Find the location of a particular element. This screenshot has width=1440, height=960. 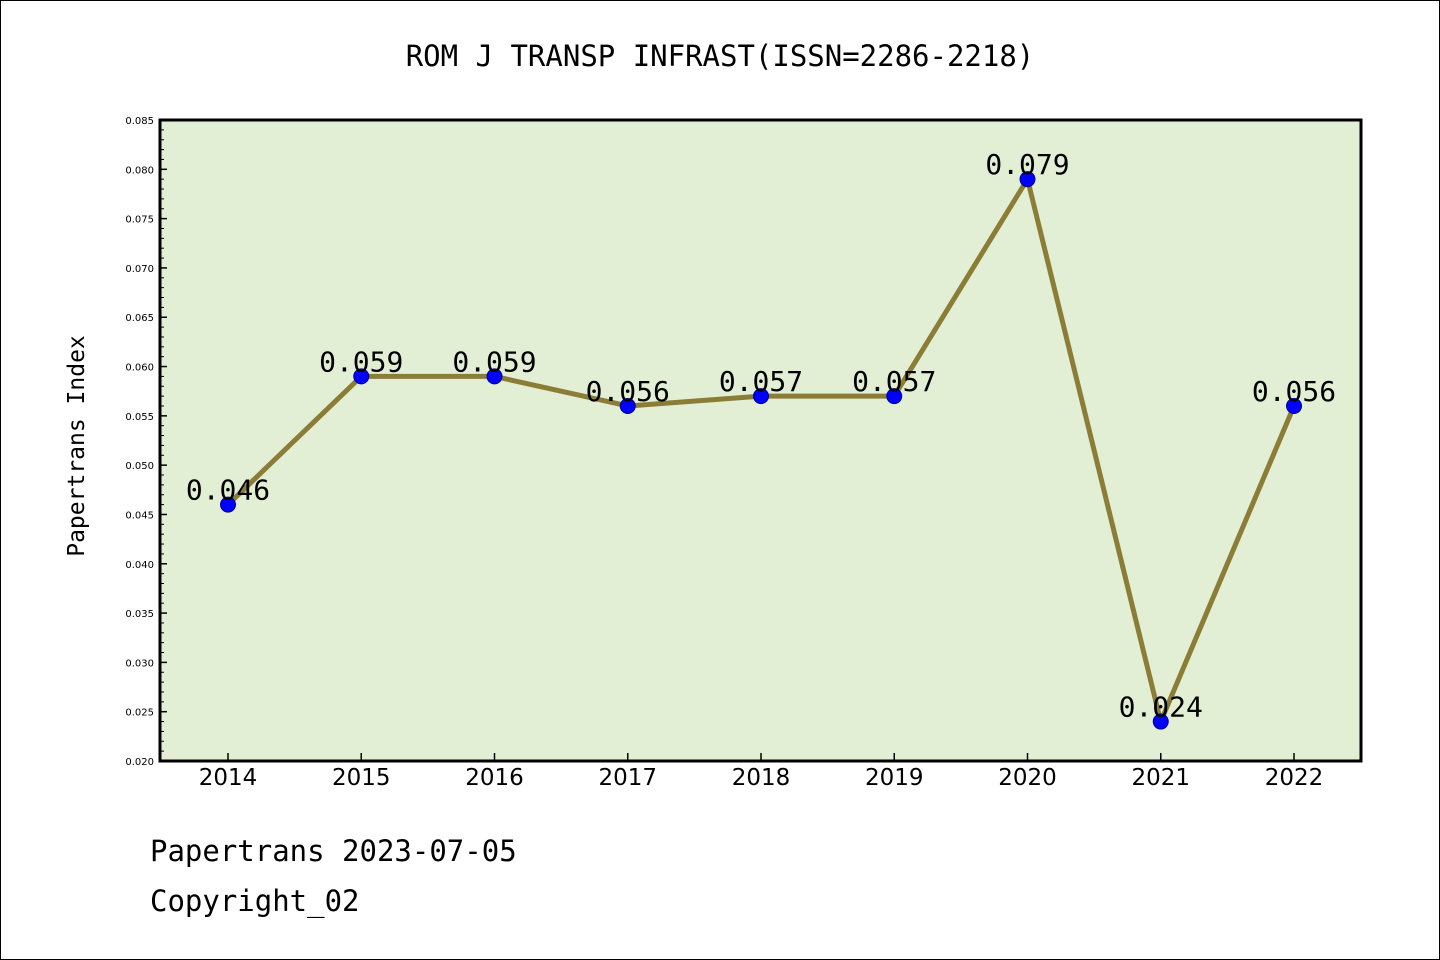

x-tick-label: 2022 is located at coordinates (1294, 778).